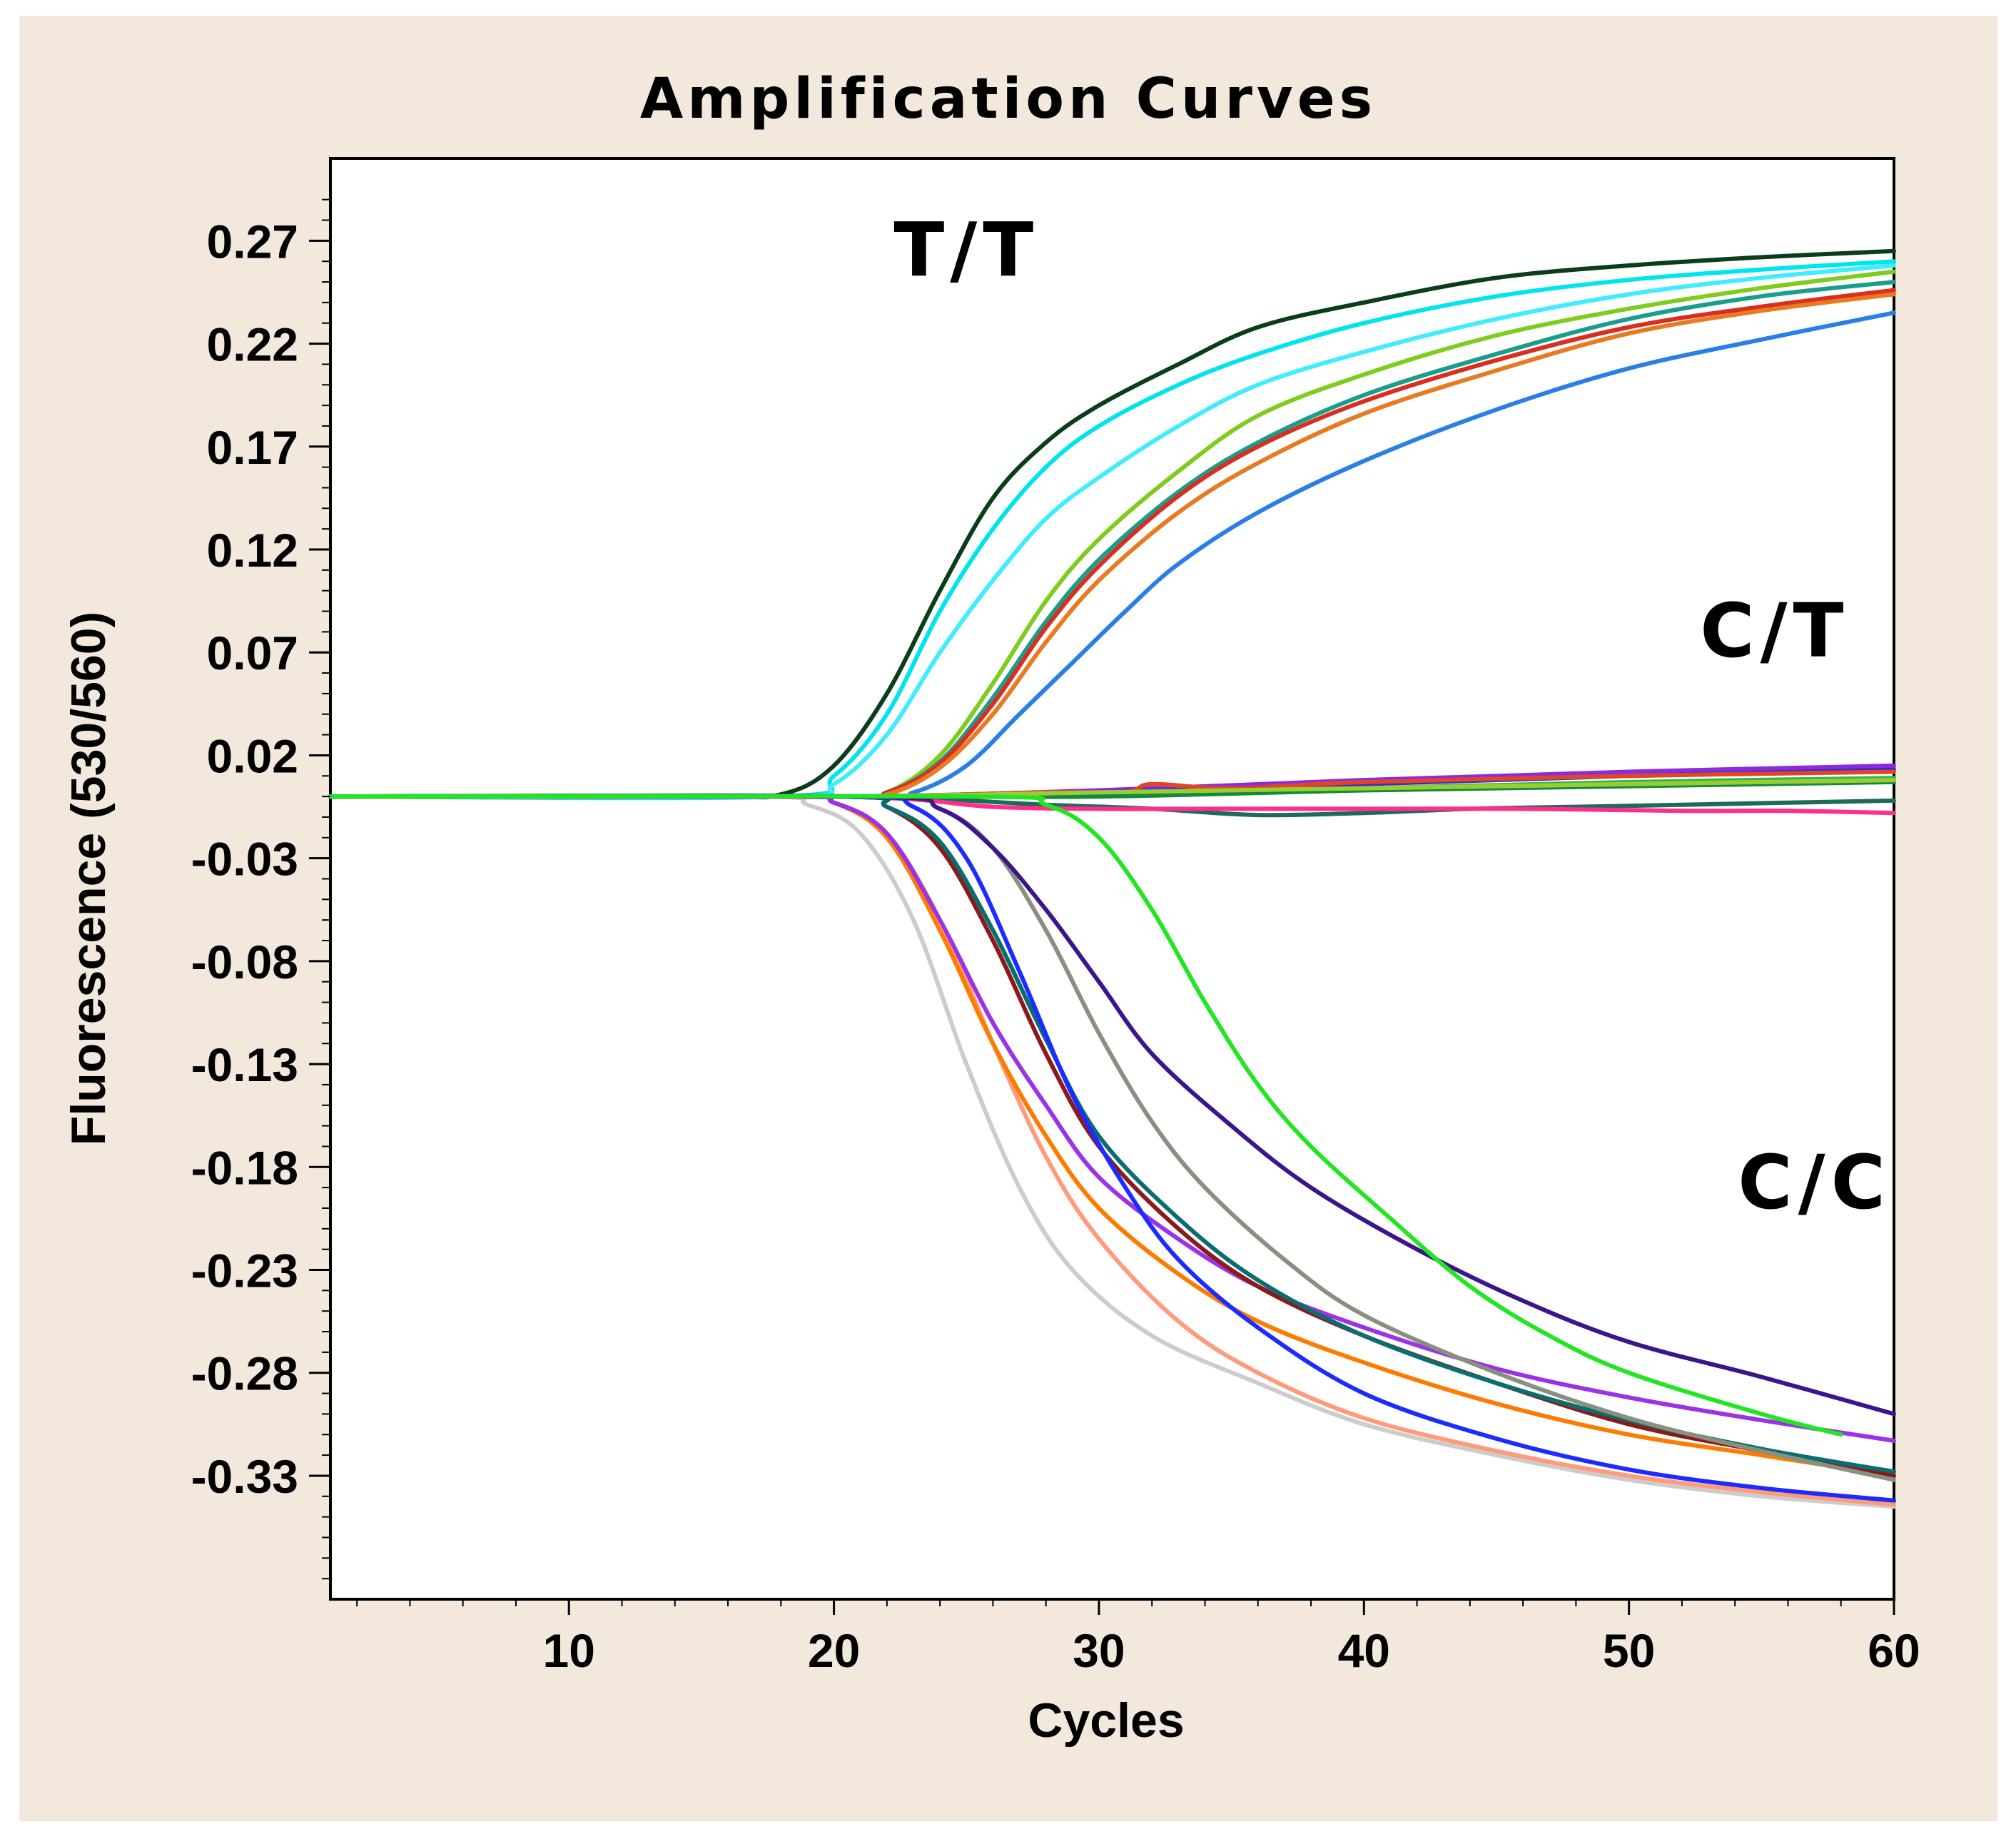  What do you see at coordinates (245, 962) in the screenshot?
I see `y-tick-label: -0.08` at bounding box center [245, 962].